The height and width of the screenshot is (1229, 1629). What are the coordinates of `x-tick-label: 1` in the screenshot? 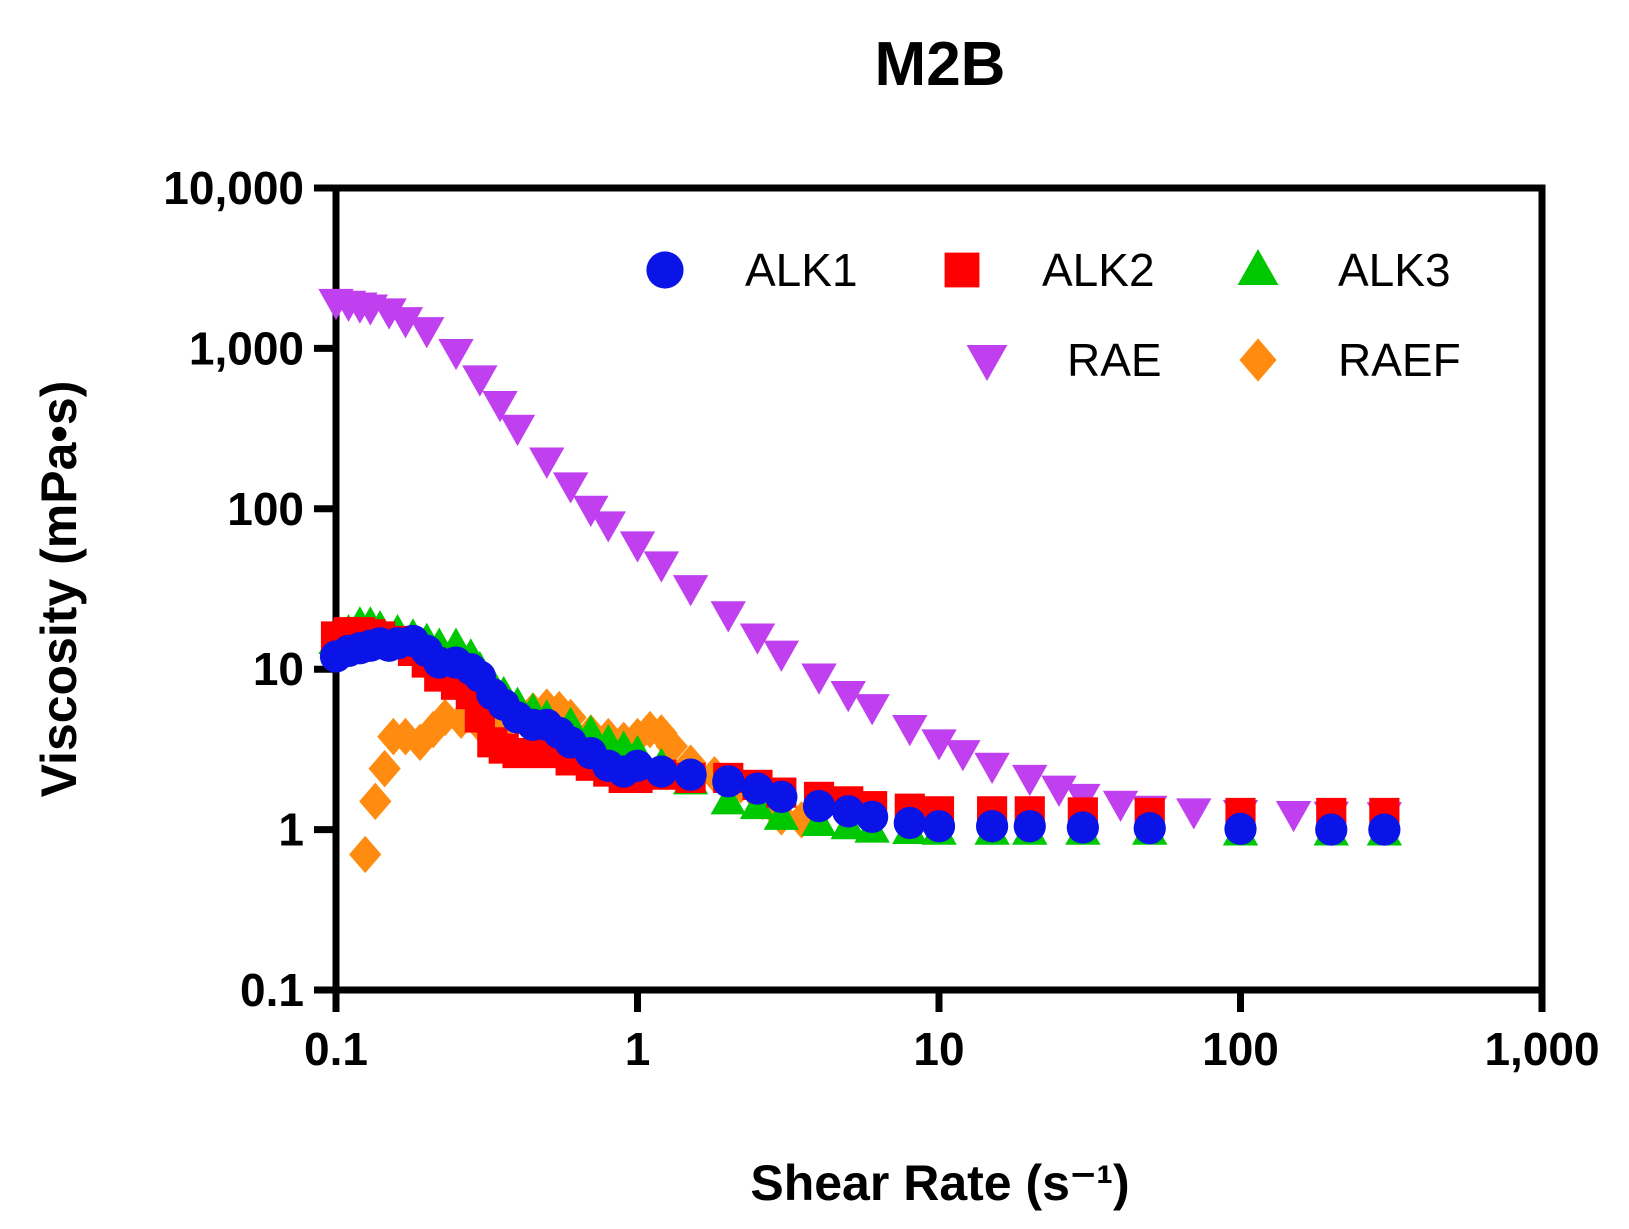 It's located at (638, 1049).